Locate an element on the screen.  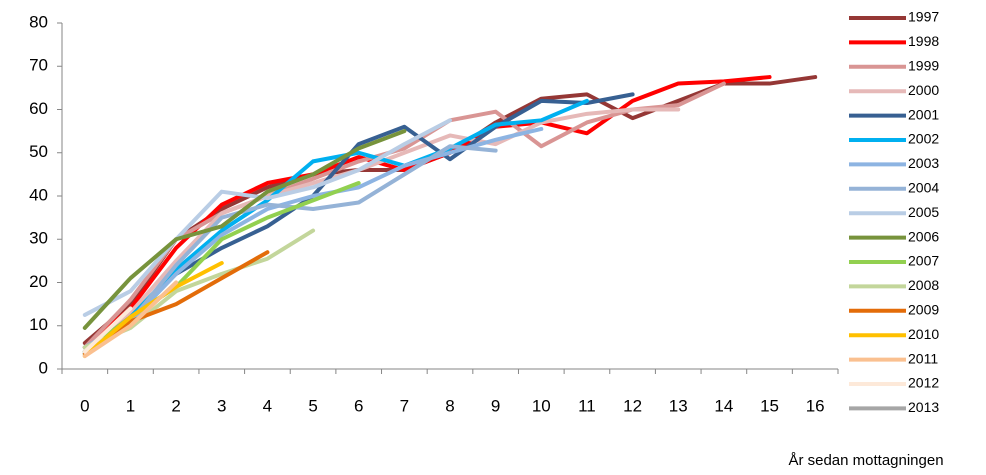
legend-label: 2012 is located at coordinates (923, 383).